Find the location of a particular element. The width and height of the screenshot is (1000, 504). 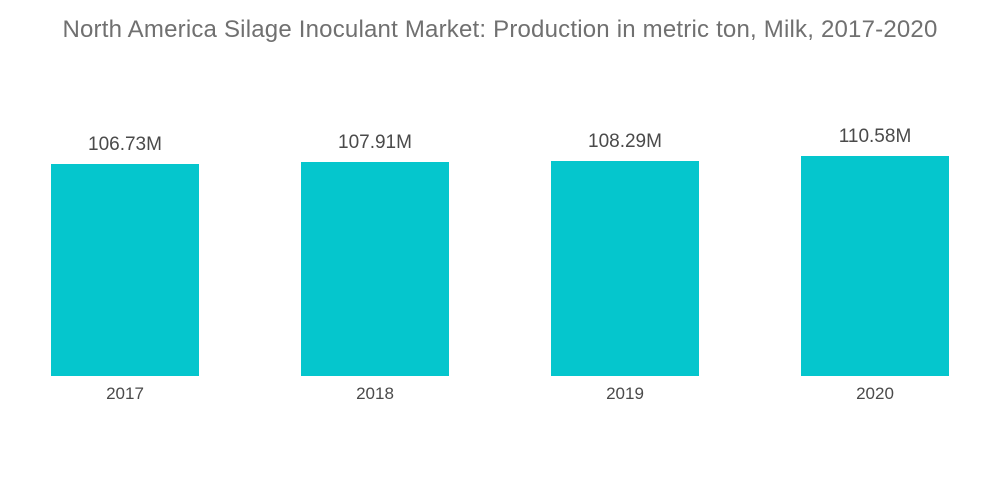

x-axis-label-2020: 2020 is located at coordinates (875, 393).